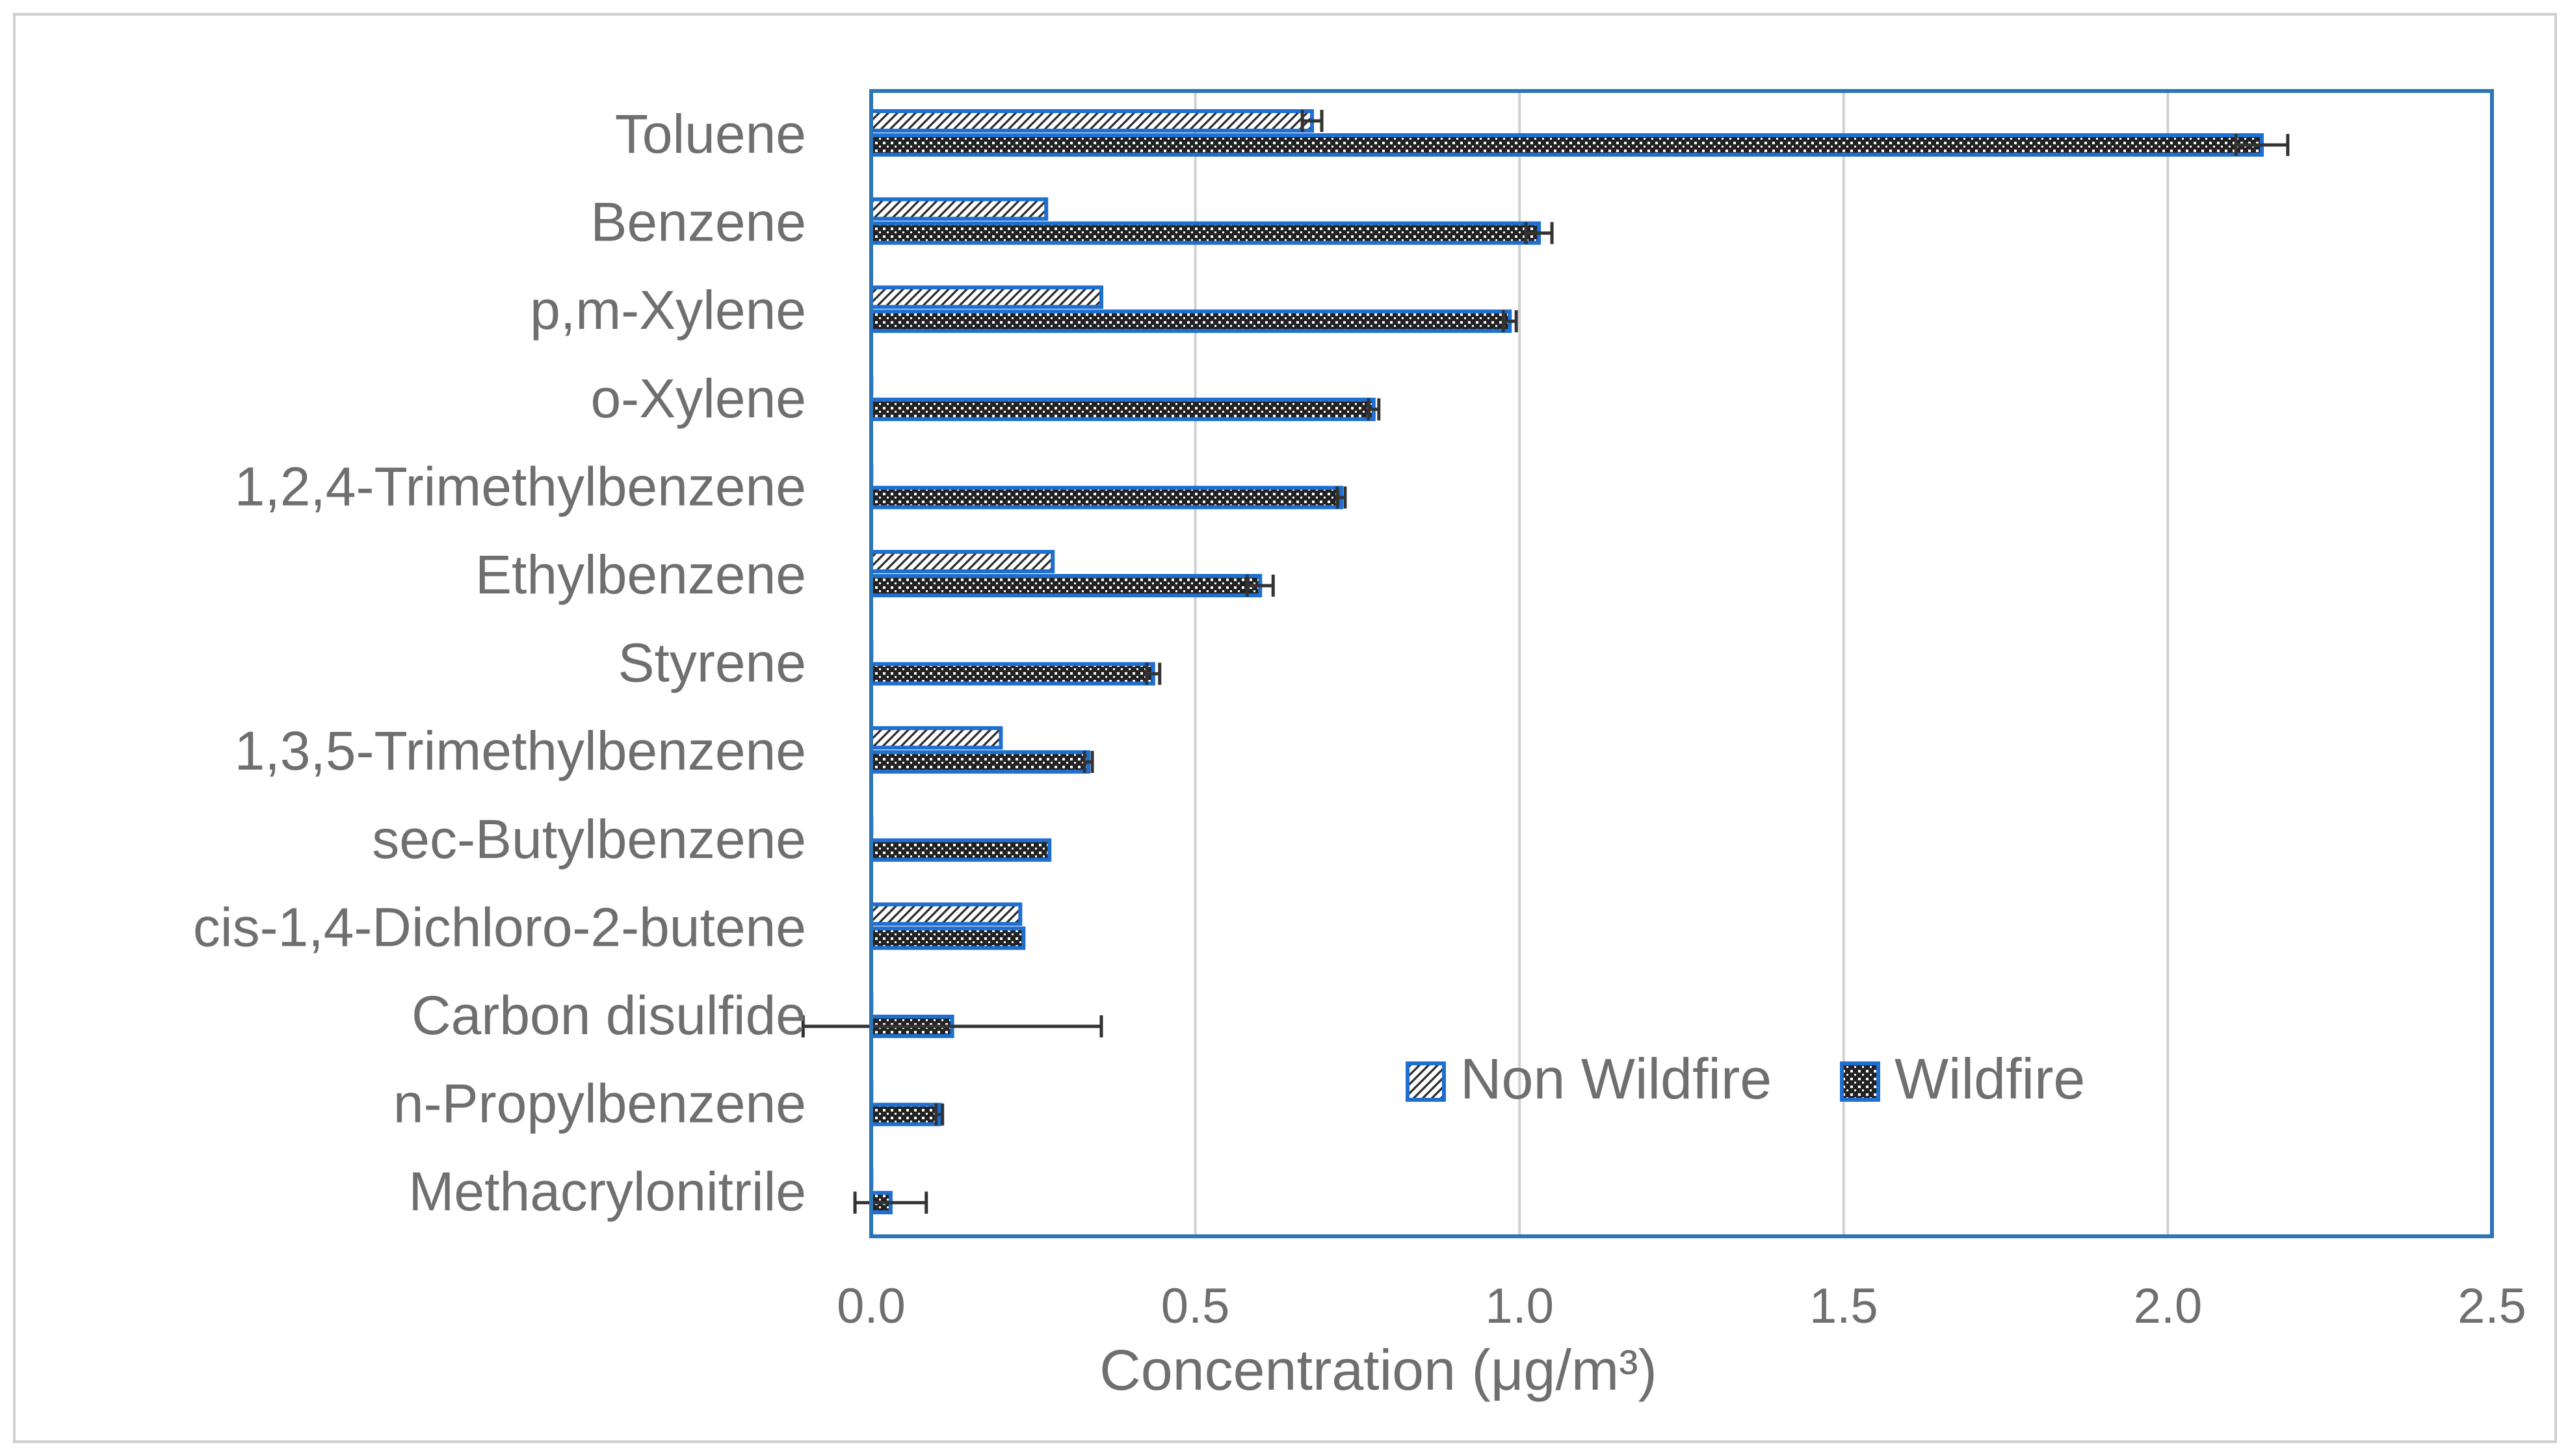 Image resolution: width=2570 pixels, height=1456 pixels. I want to click on x-tick-label: 1.0, so click(1520, 1306).